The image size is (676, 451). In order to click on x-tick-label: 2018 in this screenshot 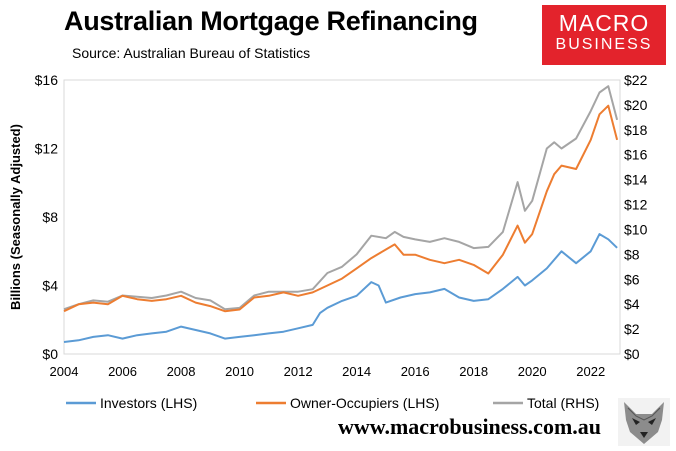, I will do `click(473, 371)`.